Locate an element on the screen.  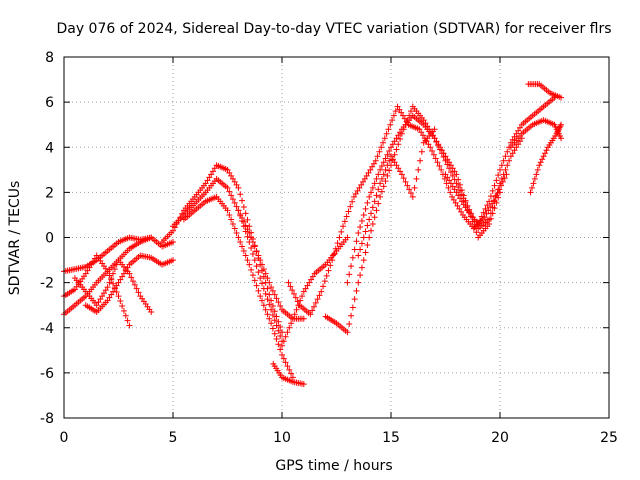
y-tick-label: 6 is located at coordinates (49, 103).